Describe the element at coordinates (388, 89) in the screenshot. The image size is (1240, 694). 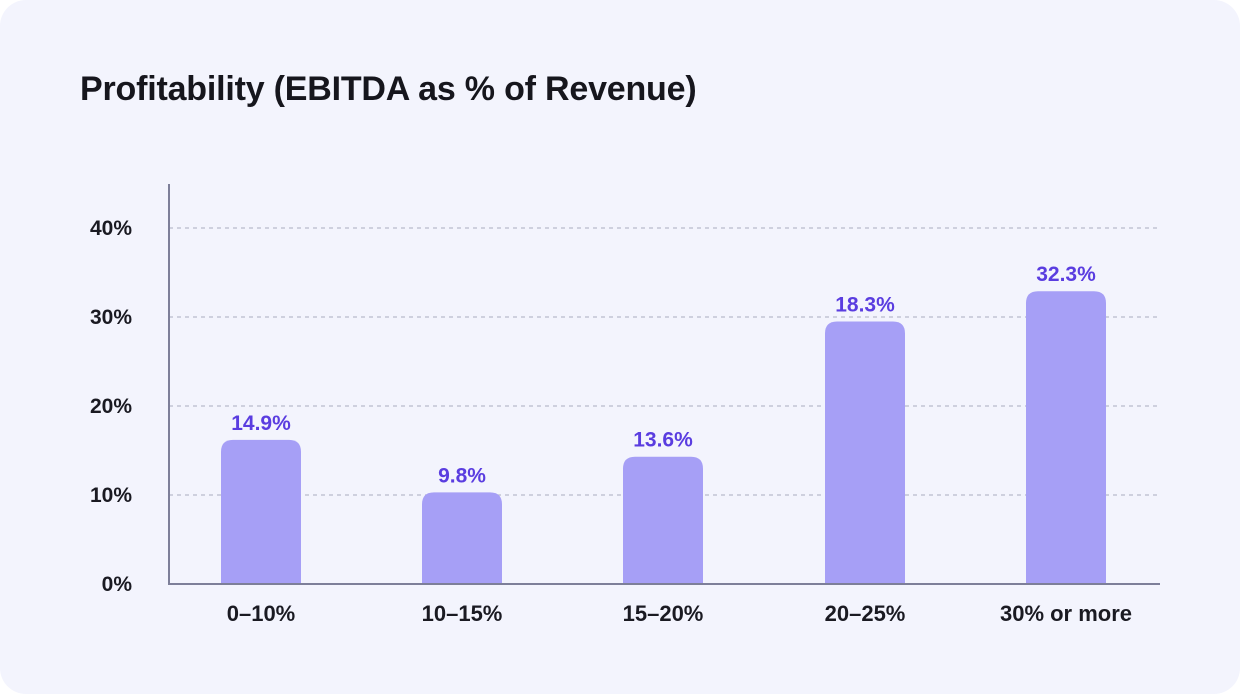
I see `chart-title: Profitability (EBITDA as % of Revenue)` at that location.